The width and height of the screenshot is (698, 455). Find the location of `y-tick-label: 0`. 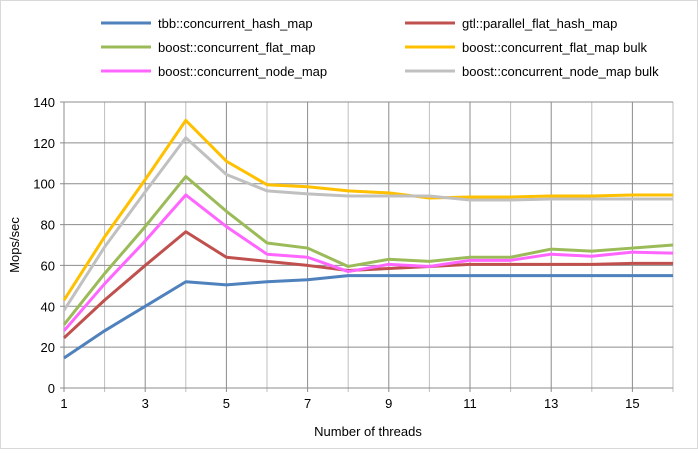

y-tick-label: 0 is located at coordinates (51, 388).